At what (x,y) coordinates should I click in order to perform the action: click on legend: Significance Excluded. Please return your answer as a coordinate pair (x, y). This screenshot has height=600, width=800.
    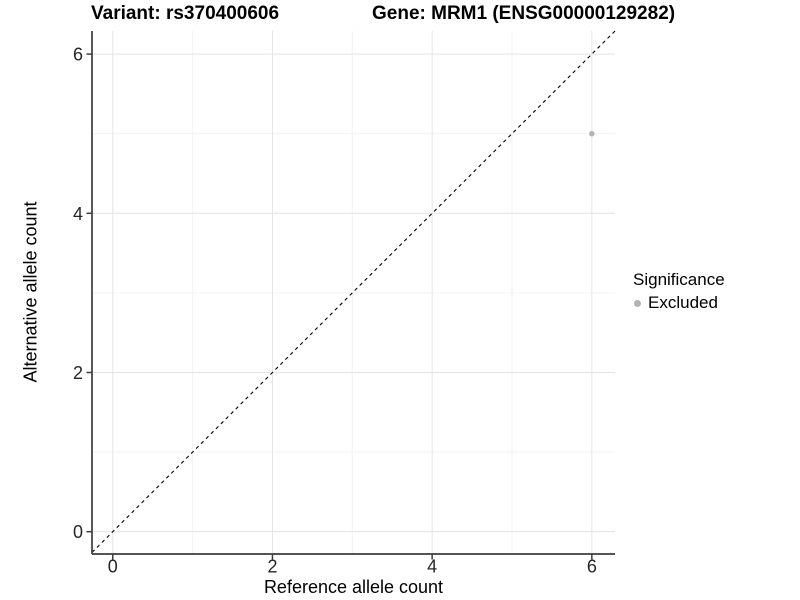
    Looking at the image, I should click on (679, 291).